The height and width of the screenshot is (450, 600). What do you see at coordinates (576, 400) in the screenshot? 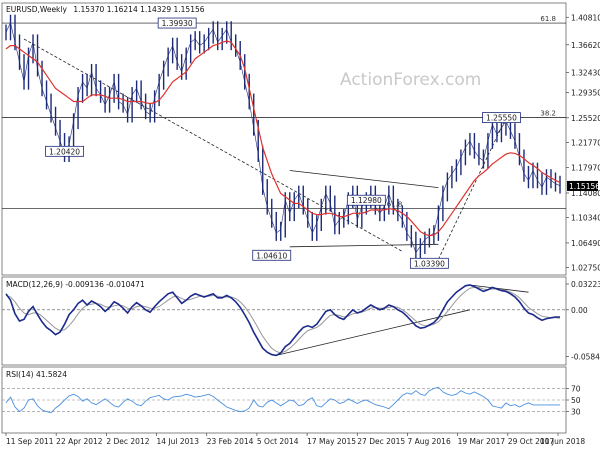
I see `rsi-ytick-label-1: 50` at bounding box center [576, 400].